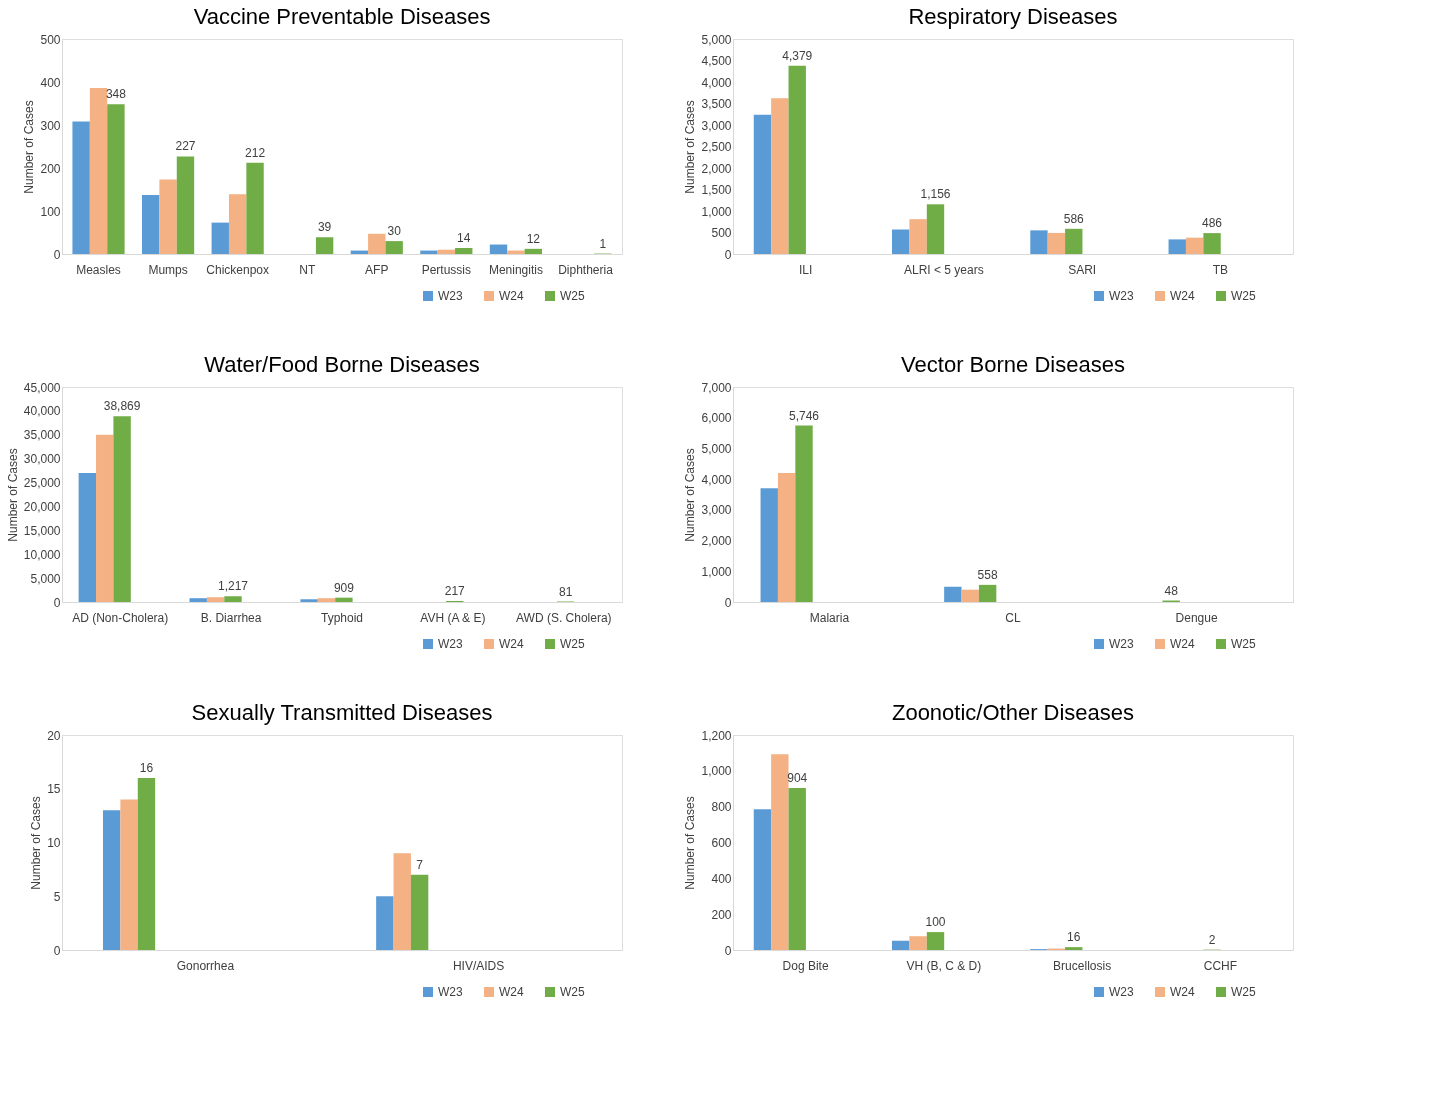 This screenshot has height=1110, width=1441. Describe the element at coordinates (716, 168) in the screenshot. I see `y-tick-label: 2,000` at that location.